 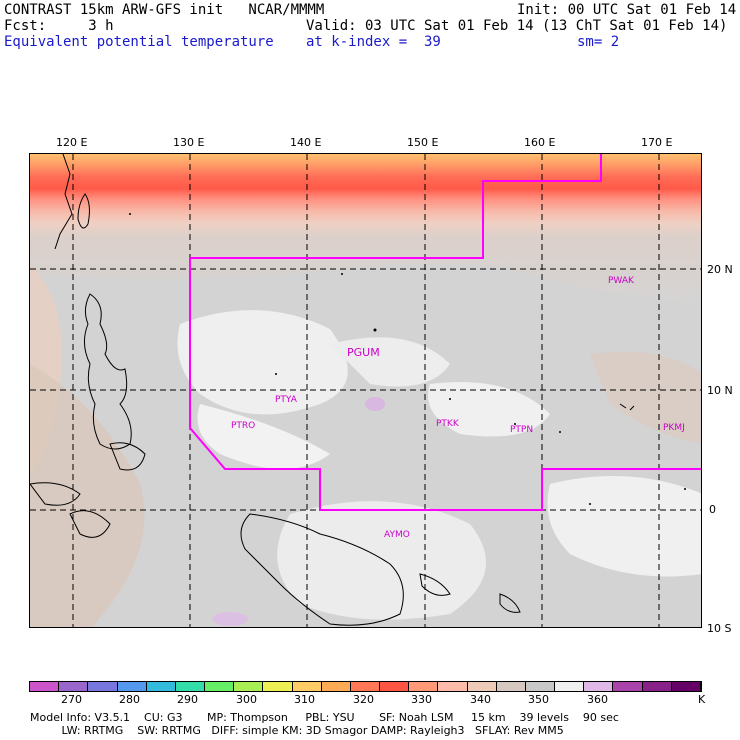 I want to click on colorbar-tick-330: 330, so click(x=421, y=699).